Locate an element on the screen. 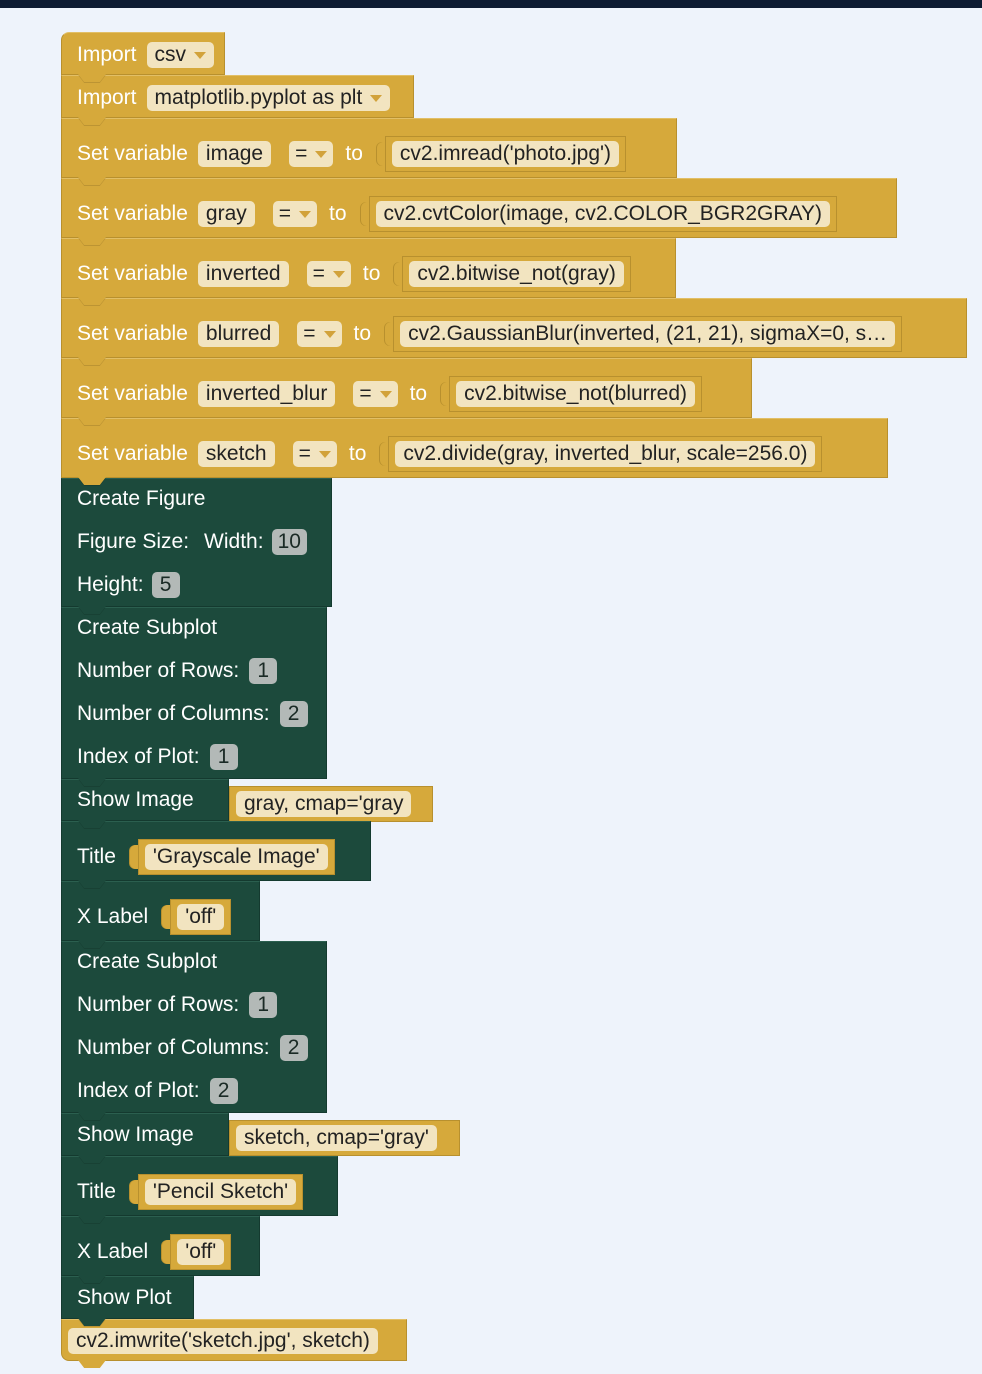  import-block: Import matplotlib.pyplot as plt is located at coordinates (237, 100).